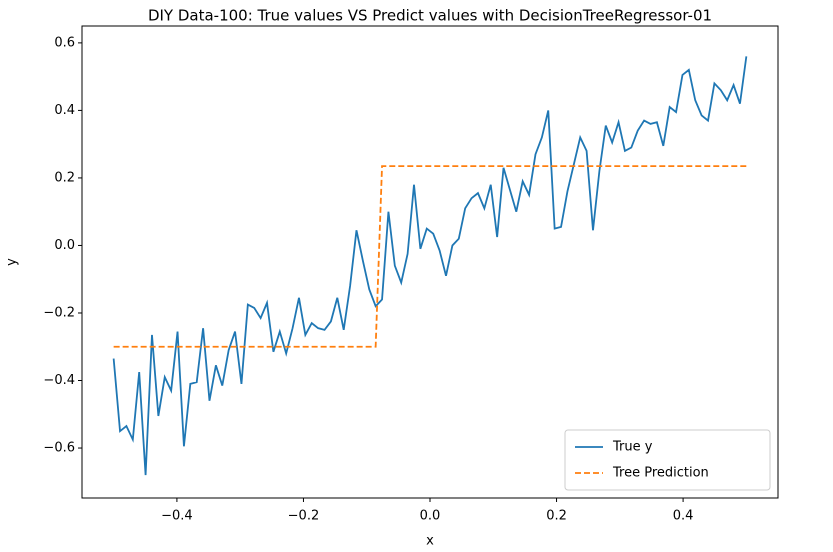 The image size is (833, 552). Describe the element at coordinates (59, 448) in the screenshot. I see `y-tick-label: −0.6` at that location.